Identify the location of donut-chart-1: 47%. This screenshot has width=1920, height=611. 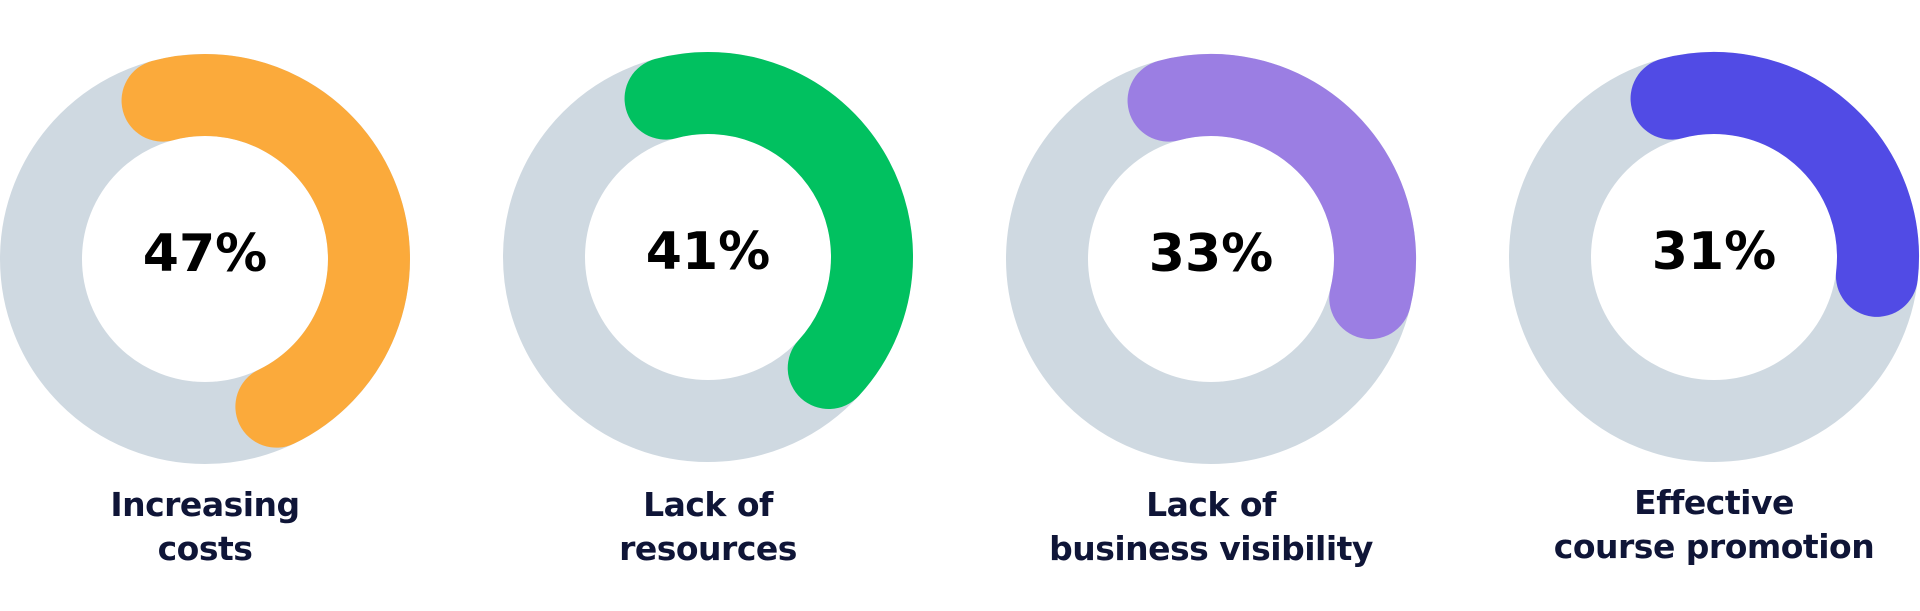
(205, 259).